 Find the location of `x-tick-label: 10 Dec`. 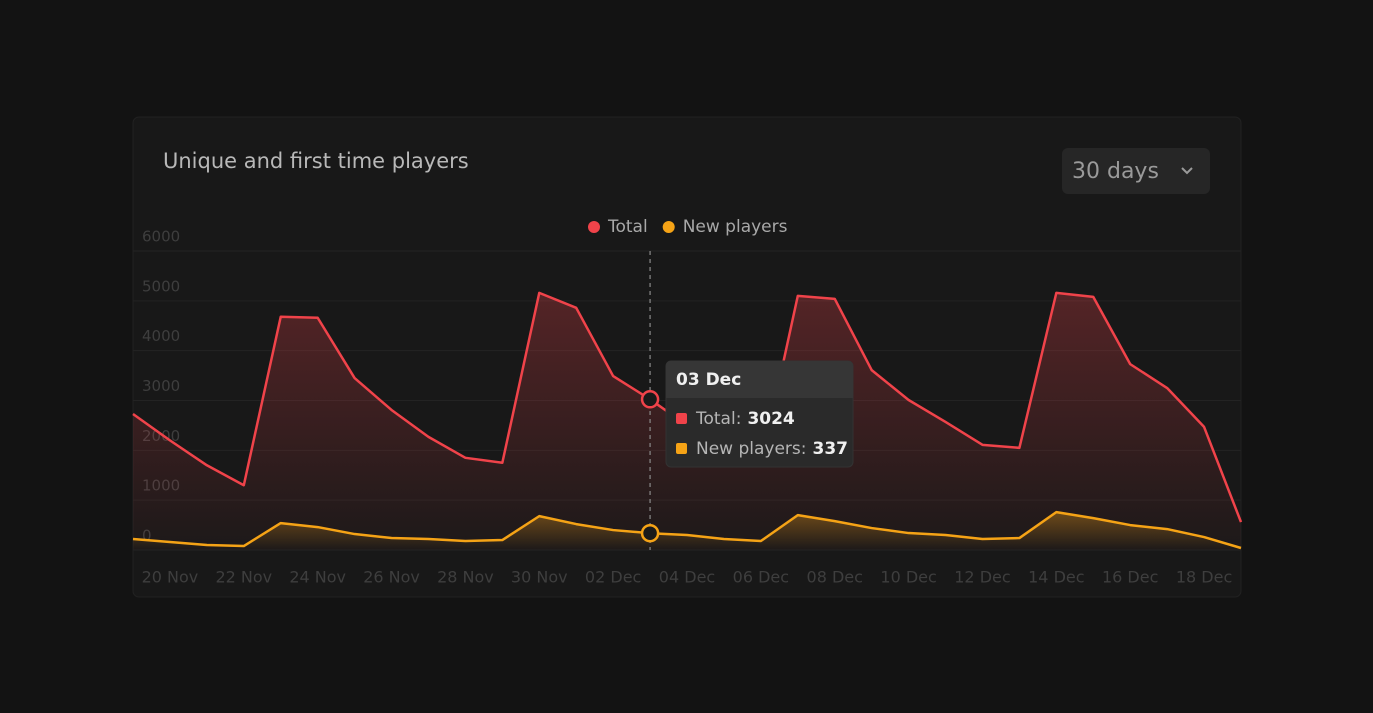

x-tick-label: 10 Dec is located at coordinates (908, 577).